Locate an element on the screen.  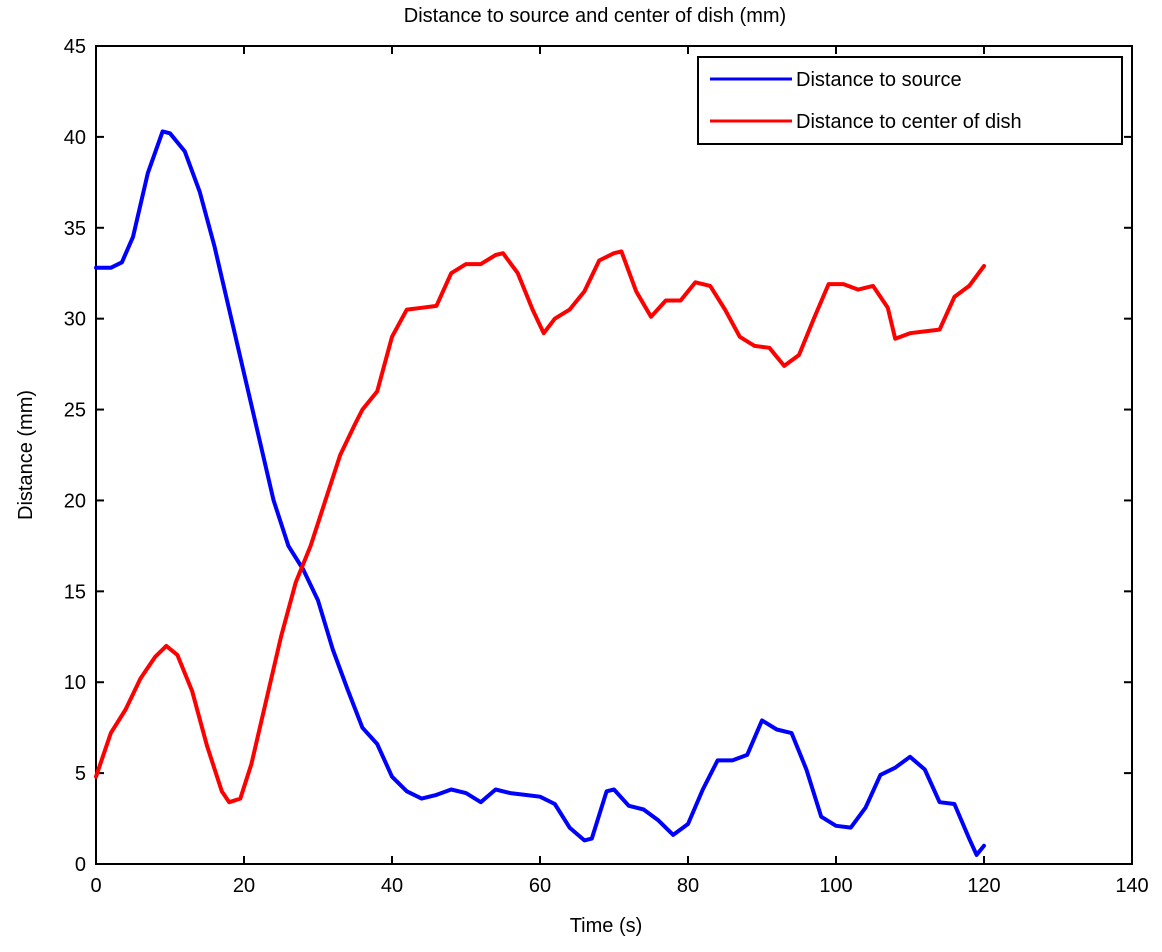
y-tick-label: 5 is located at coordinates (80, 774).